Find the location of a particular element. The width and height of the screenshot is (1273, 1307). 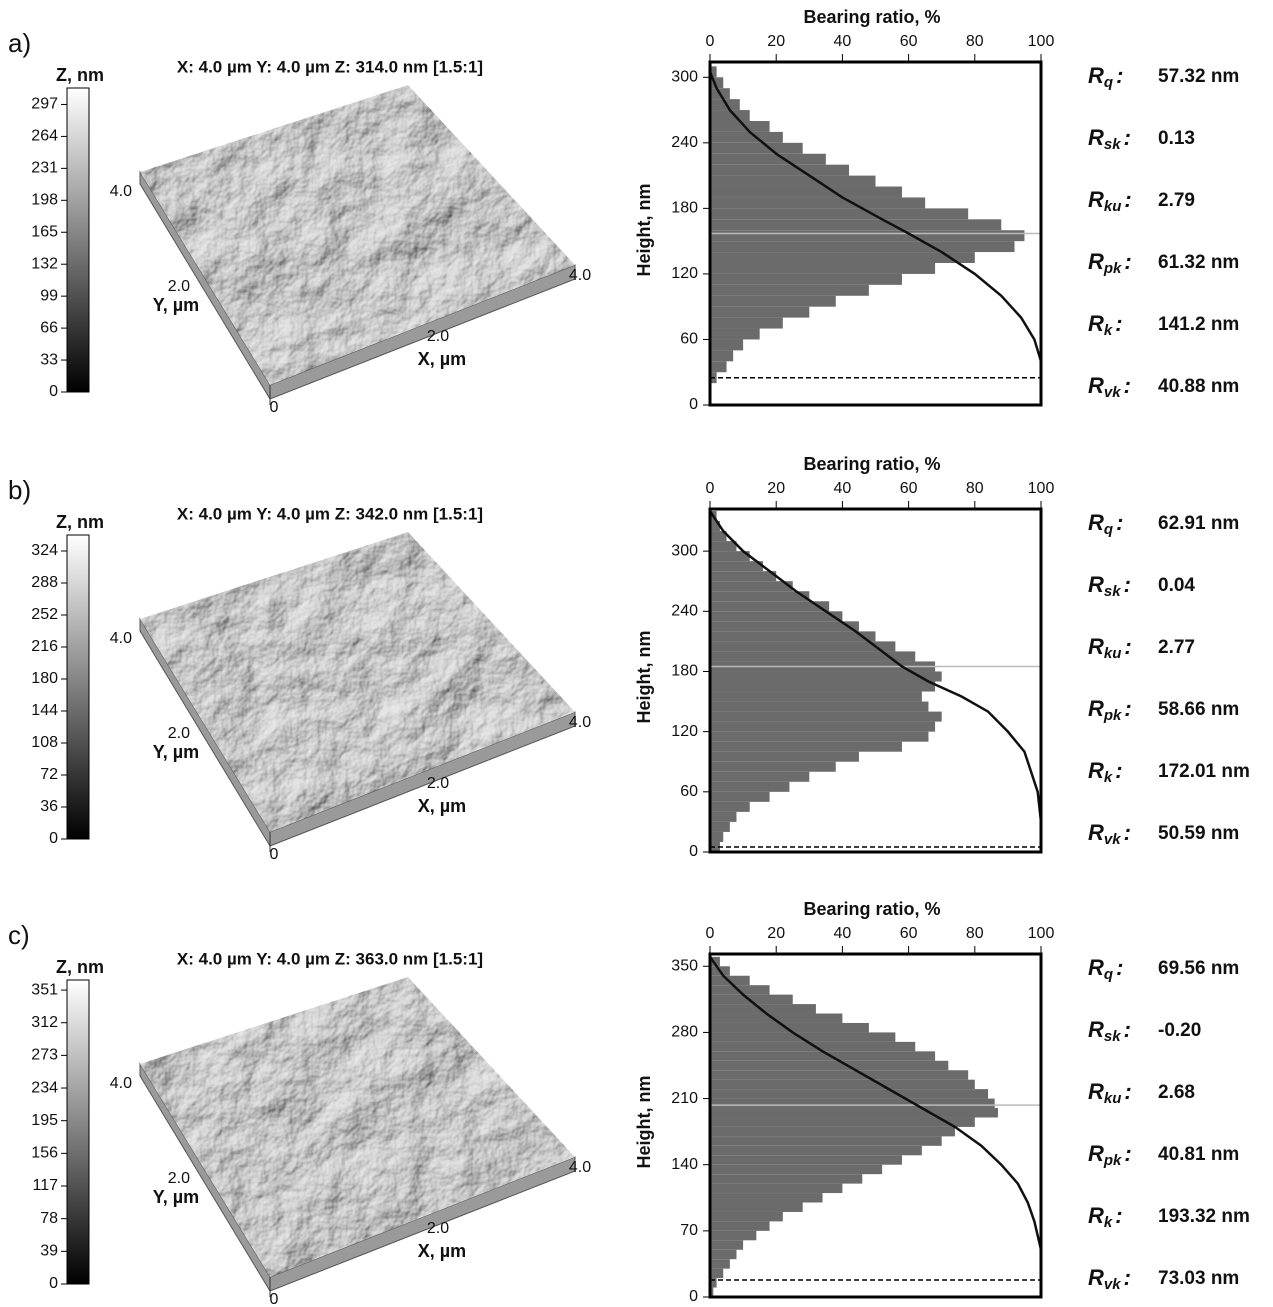

y-tick-label: 2.0 is located at coordinates (179, 1178).